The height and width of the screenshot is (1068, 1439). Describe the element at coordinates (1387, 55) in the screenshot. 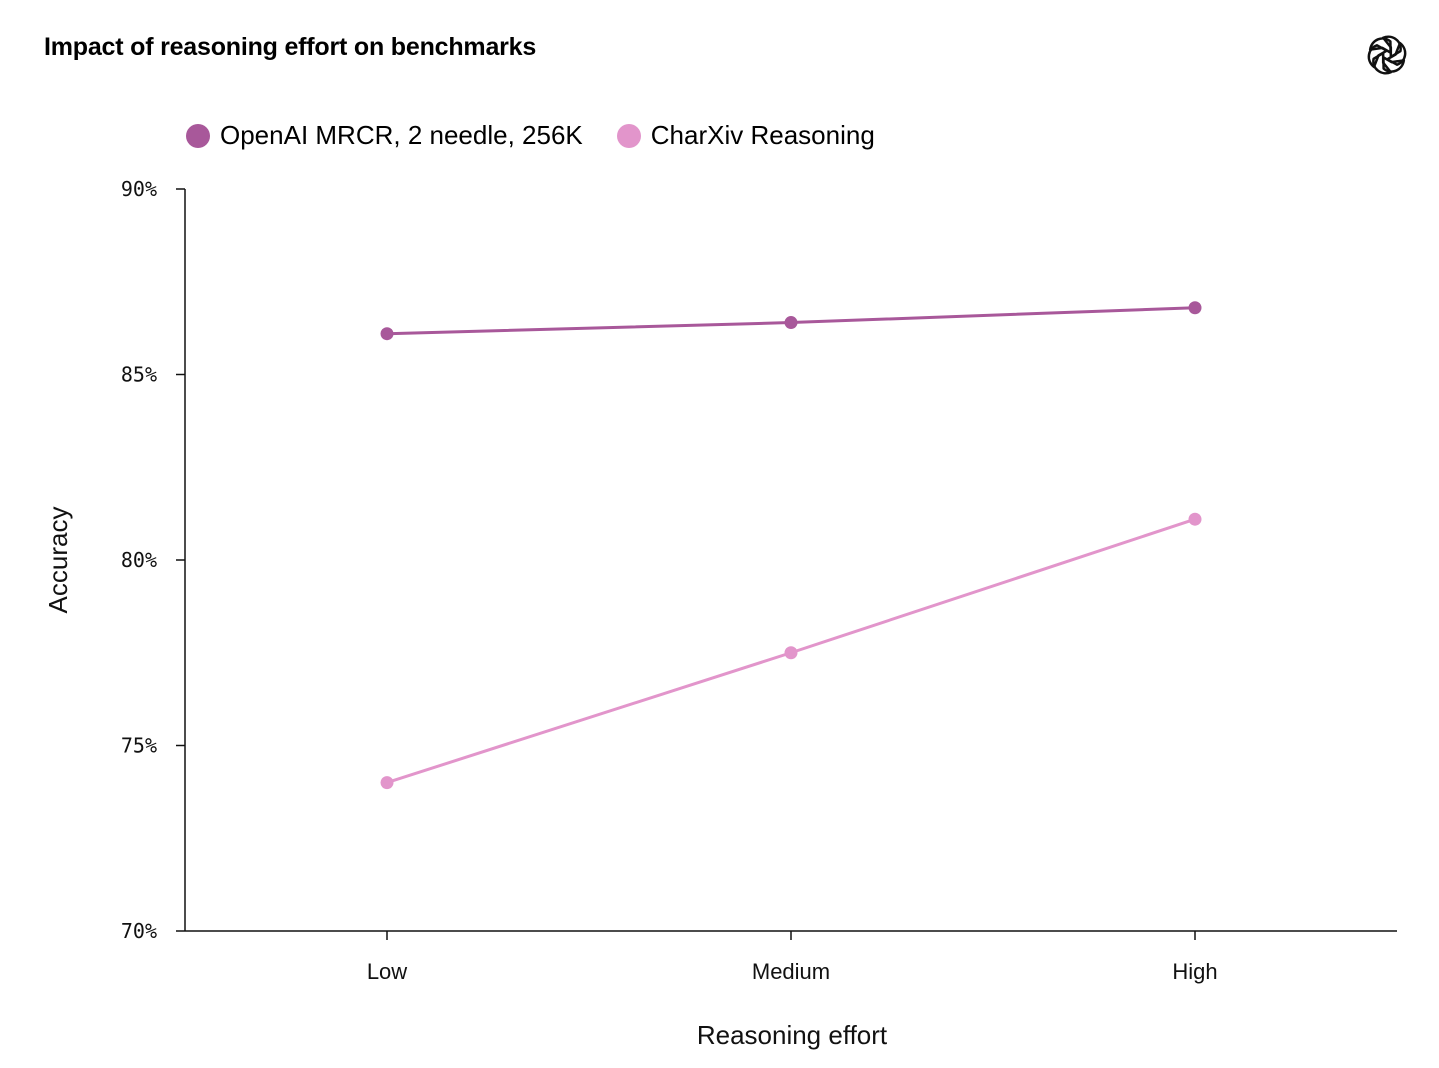

I see `openai-logo-icon` at that location.